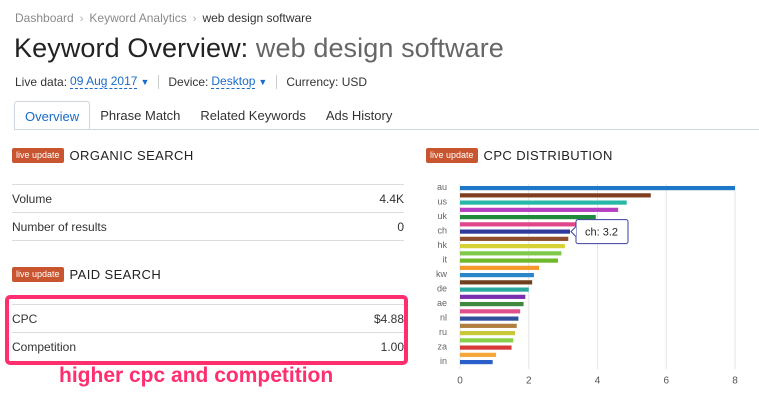 This screenshot has width=759, height=402. I want to click on tab-related-keywords: Related Keywords, so click(253, 115).